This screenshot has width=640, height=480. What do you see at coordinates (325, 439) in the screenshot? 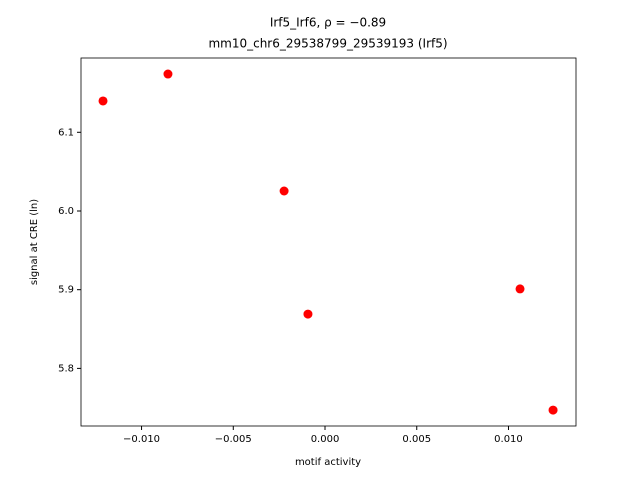
I see `x-tick-label: 0.000` at bounding box center [325, 439].